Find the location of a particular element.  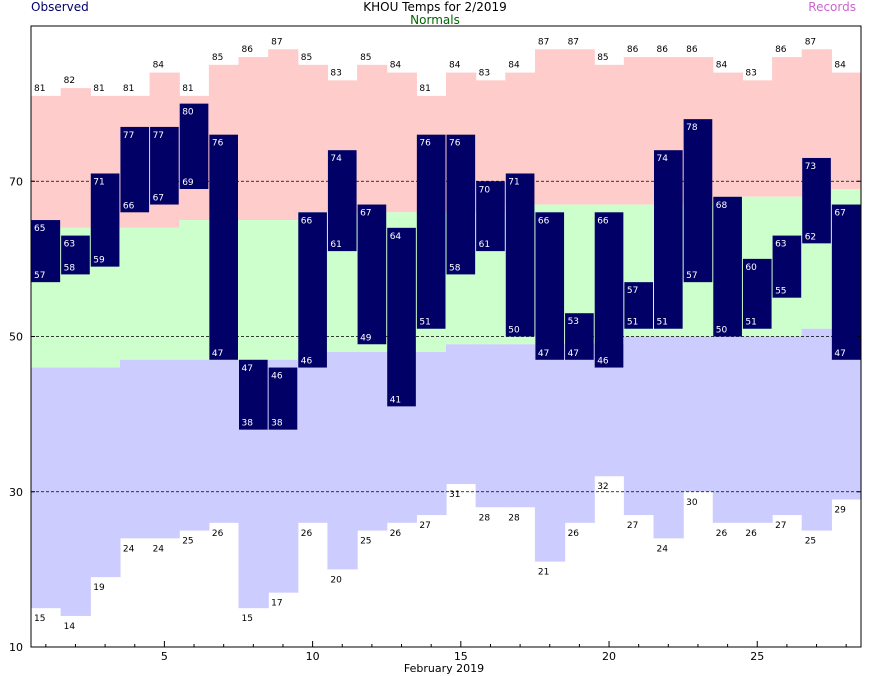

record-low-label: 19 is located at coordinates (99, 588).